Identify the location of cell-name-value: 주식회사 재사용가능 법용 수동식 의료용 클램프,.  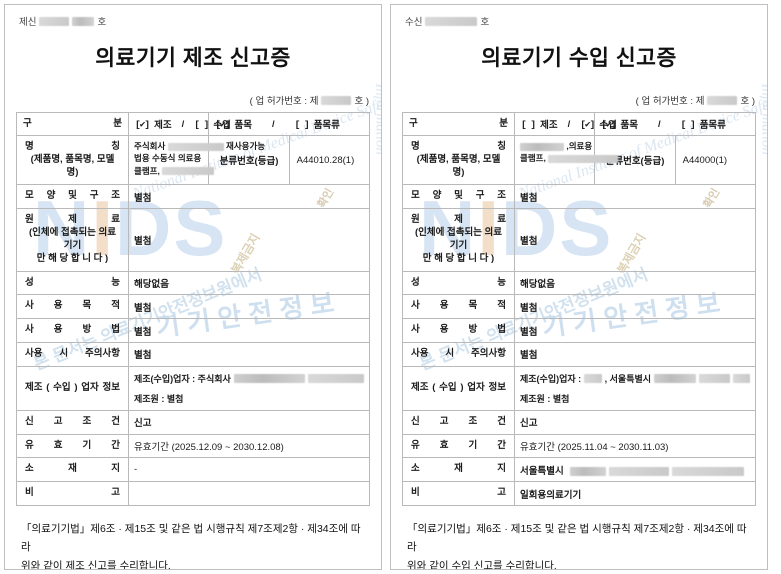
(196, 160).